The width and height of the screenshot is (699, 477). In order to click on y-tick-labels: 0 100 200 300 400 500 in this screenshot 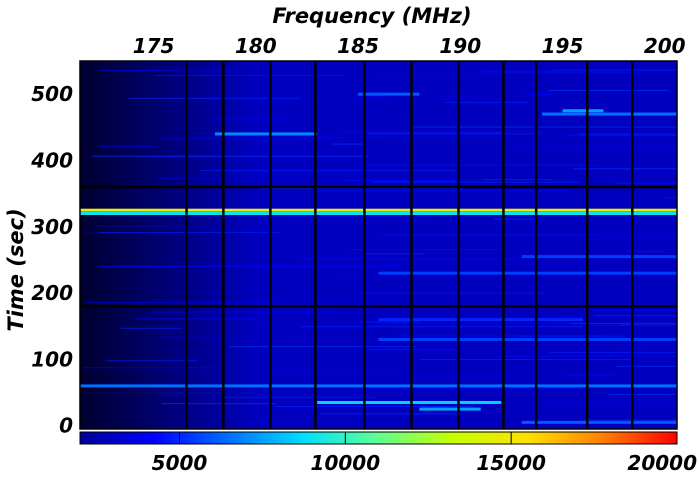, I will do `click(51, 260)`.